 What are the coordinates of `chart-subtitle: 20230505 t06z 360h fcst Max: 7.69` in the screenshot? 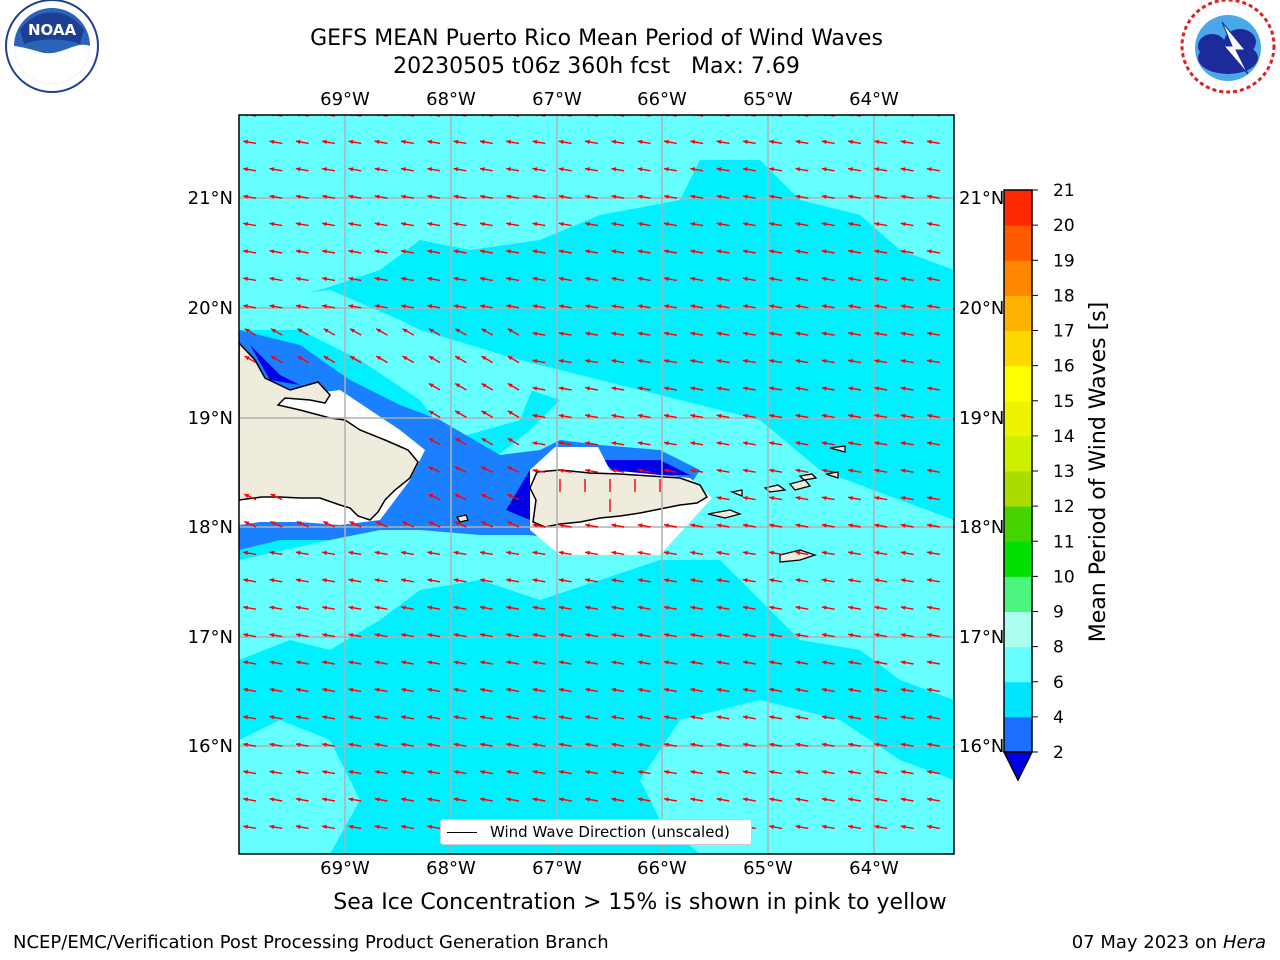 It's located at (596, 66).